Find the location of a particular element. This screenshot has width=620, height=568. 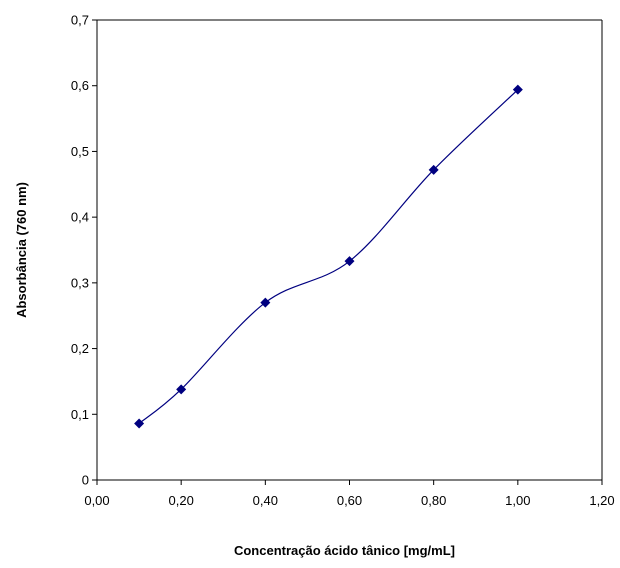

x-tick-label: 0,00 is located at coordinates (96, 500).